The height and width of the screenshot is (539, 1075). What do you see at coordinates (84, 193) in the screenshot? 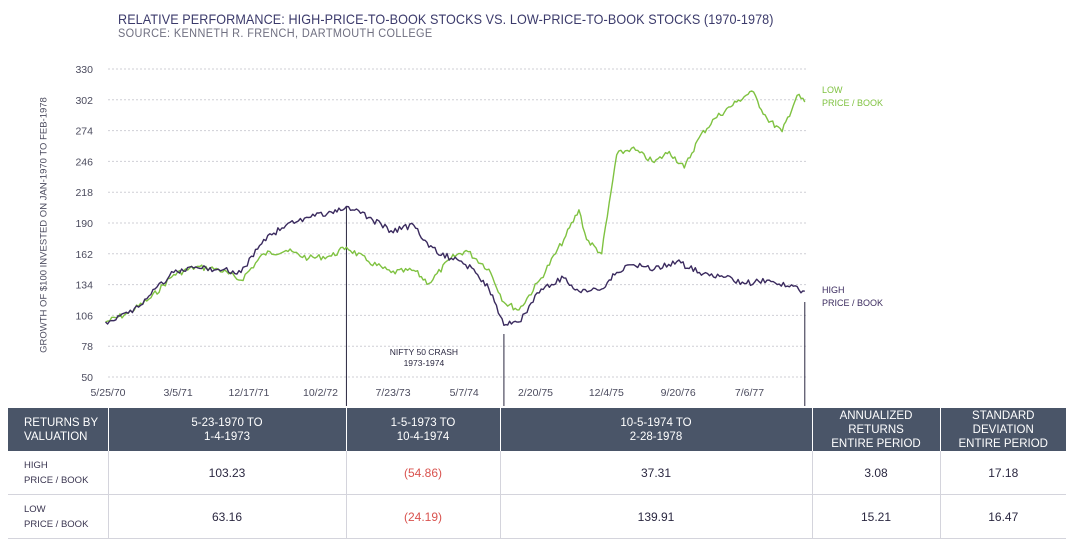
I see `y-tick-label: 218` at bounding box center [84, 193].